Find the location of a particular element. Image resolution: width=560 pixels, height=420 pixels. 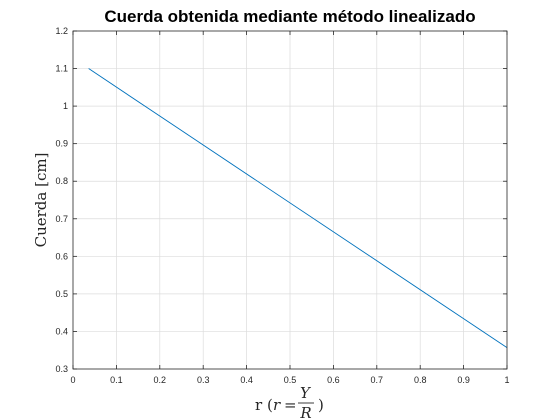

y-tick-label: 1.2 is located at coordinates (61, 31).